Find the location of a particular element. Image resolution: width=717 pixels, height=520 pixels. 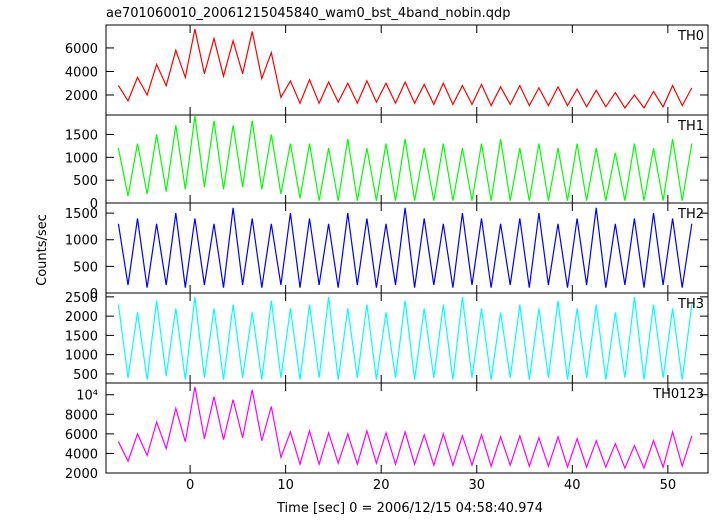

y-tick-label: 8000 is located at coordinates (81, 415).